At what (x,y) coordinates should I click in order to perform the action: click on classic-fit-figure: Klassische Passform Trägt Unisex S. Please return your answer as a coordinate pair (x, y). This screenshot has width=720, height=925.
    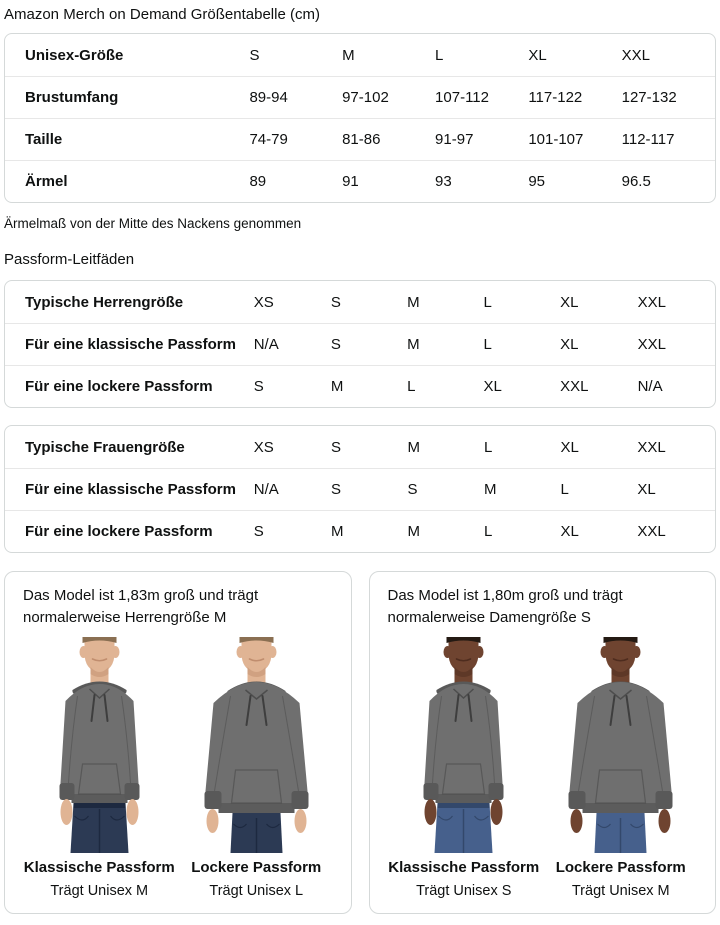
    Looking at the image, I should click on (464, 769).